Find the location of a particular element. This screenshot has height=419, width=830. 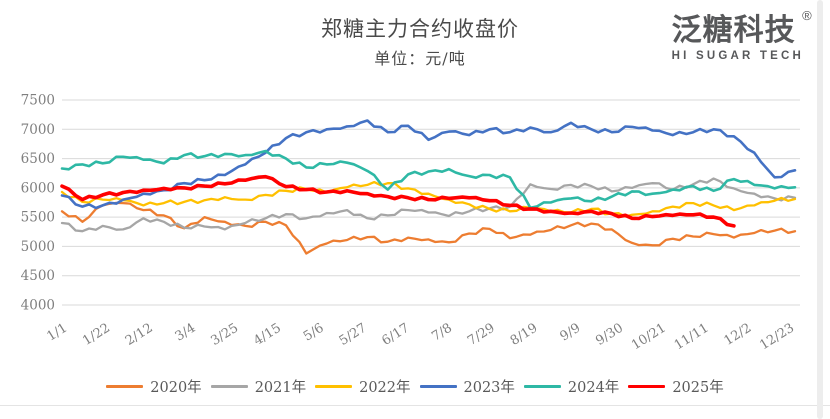

legend-item-2025年: 2025年 is located at coordinates (676, 386).